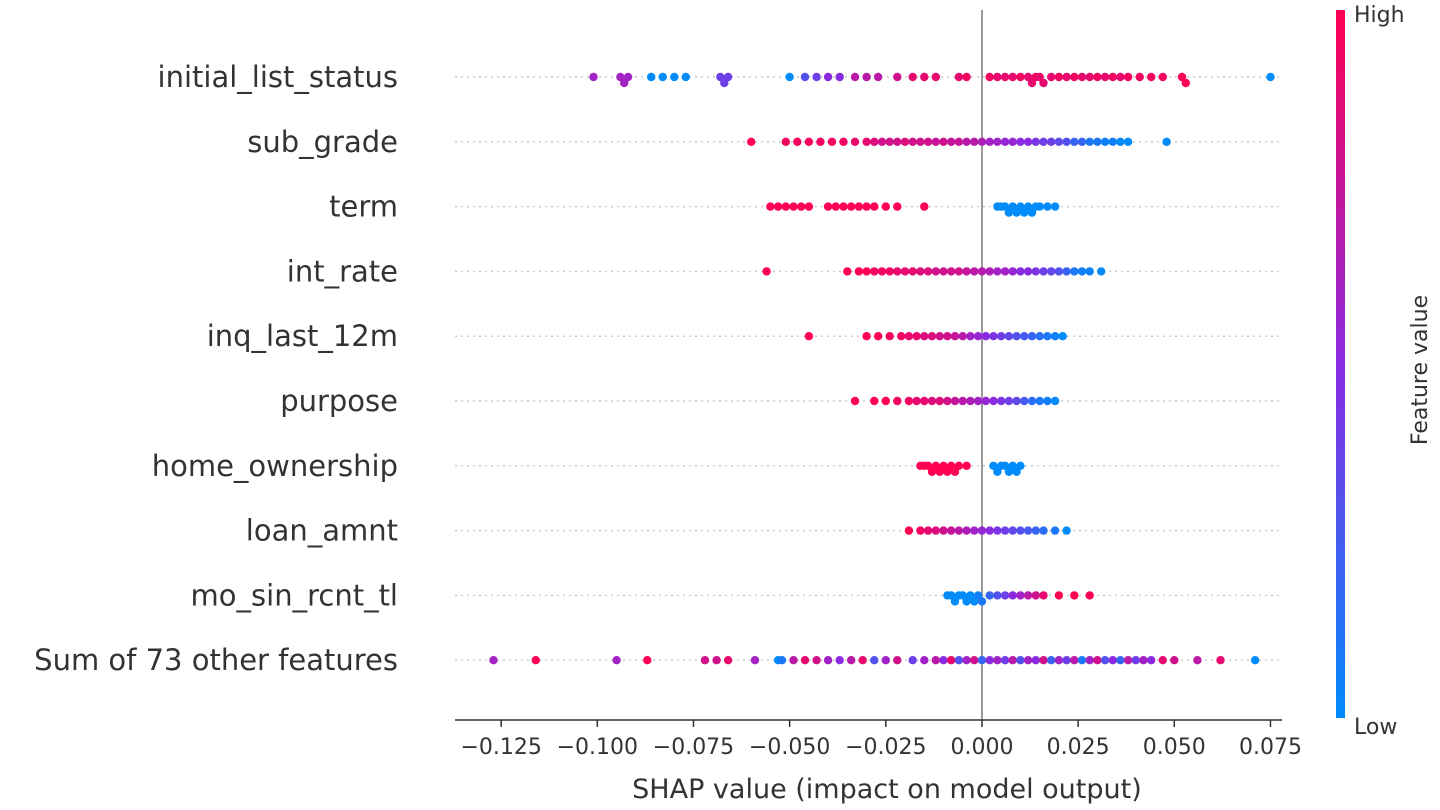 This screenshot has height=810, width=1440. Describe the element at coordinates (322, 142) in the screenshot. I see `feature-label: sub_grade` at that location.